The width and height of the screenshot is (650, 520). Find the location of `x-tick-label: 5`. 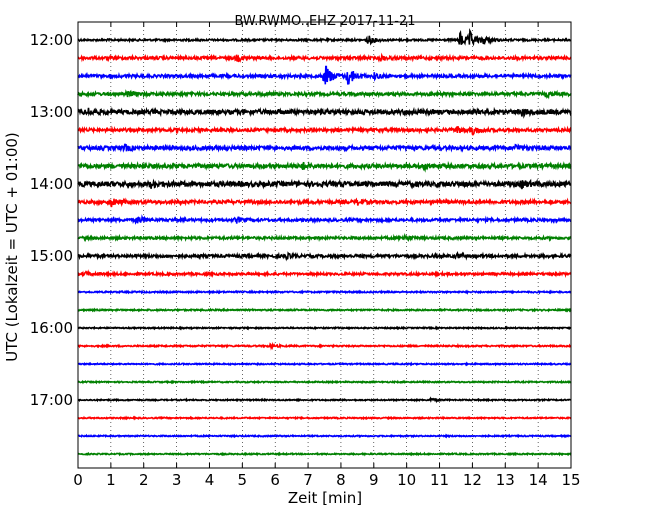

x-tick-label: 5 is located at coordinates (243, 480).